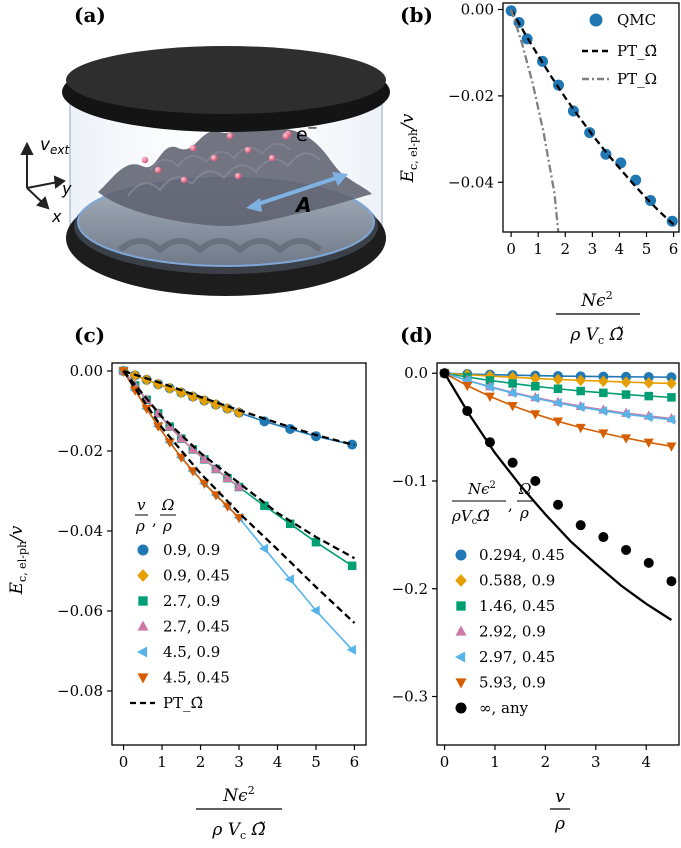 This screenshot has width=681, height=848. What do you see at coordinates (278, 762) in the screenshot?
I see `panel-c-xtick-4: 4` at bounding box center [278, 762].